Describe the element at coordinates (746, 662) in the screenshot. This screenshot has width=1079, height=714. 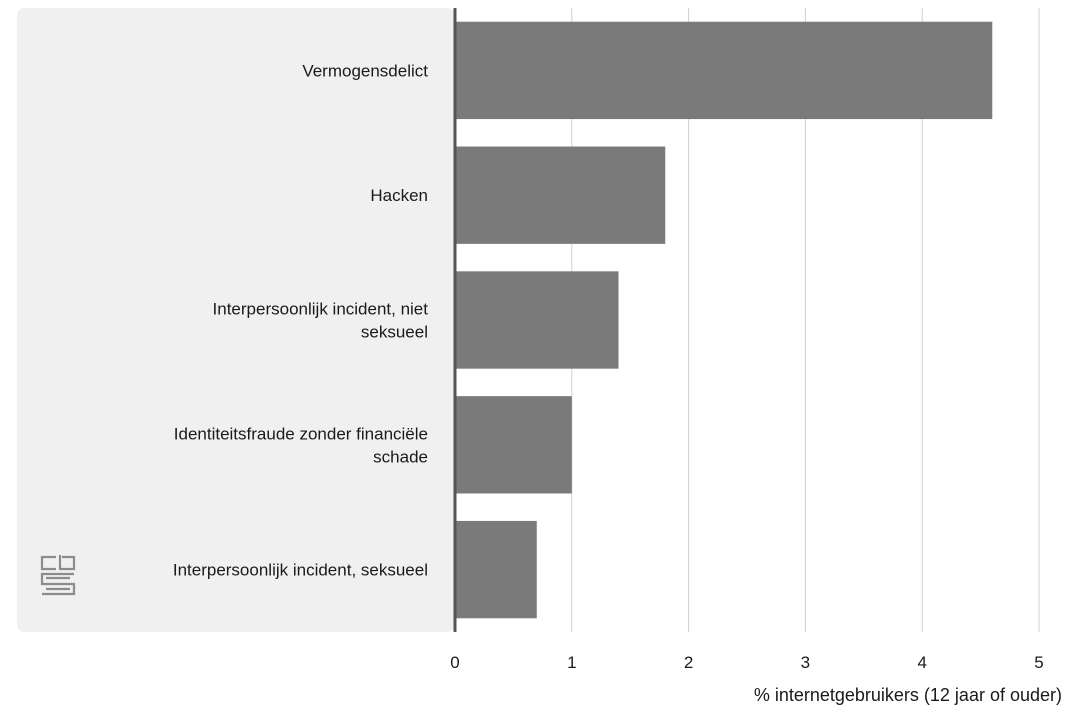
I see `x-tick-labels: 0 1 2 3 4 5` at that location.